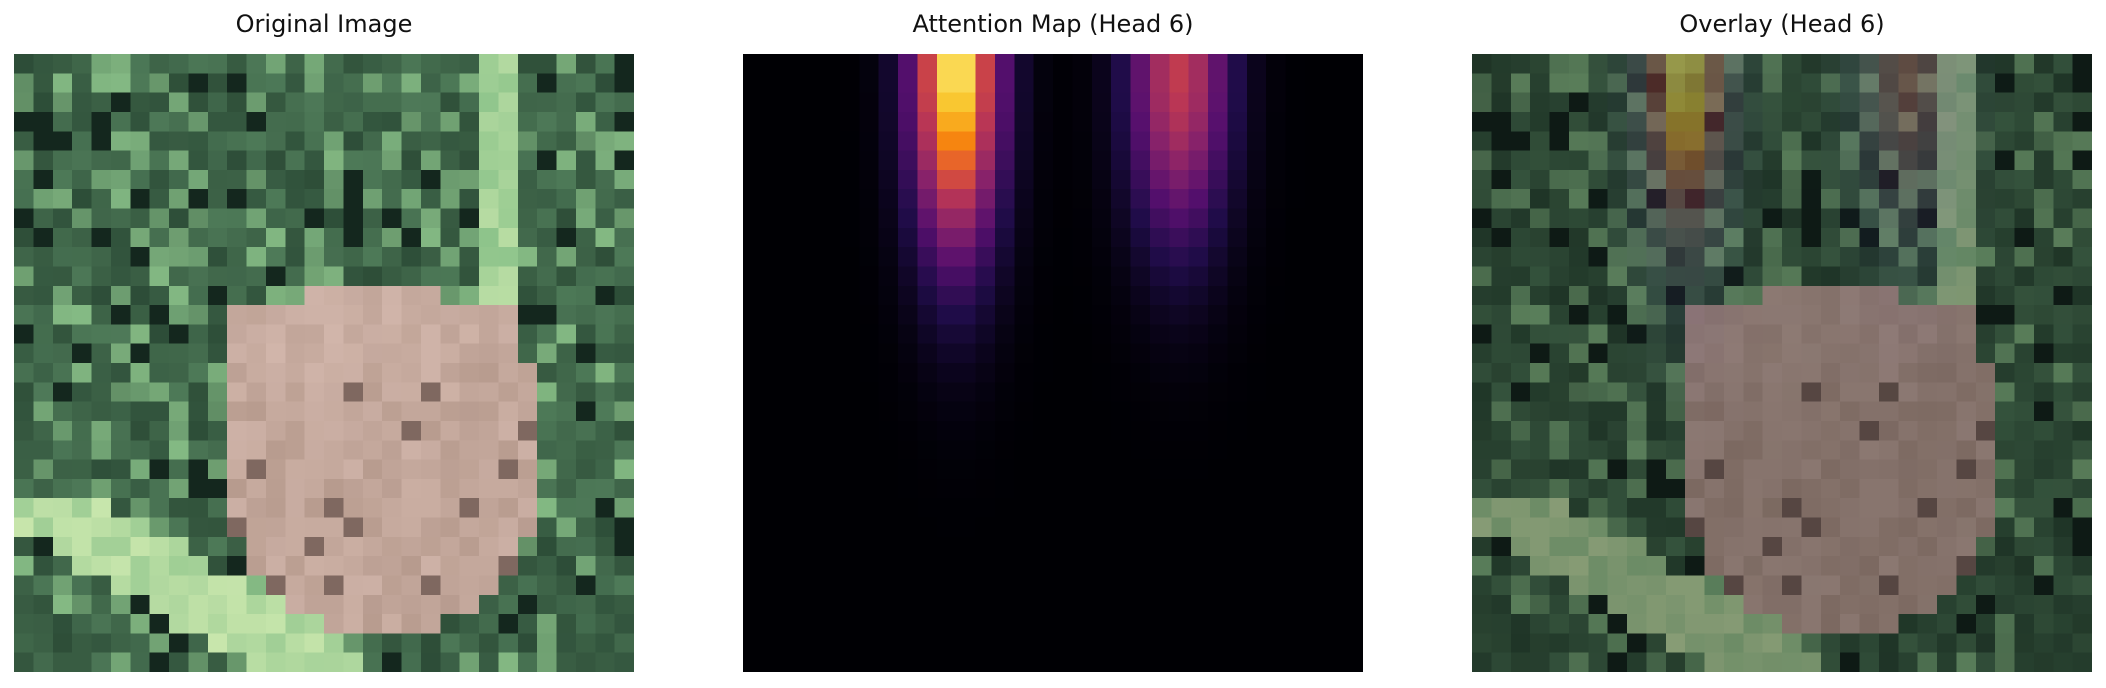 This screenshot has width=2106, height=688. What do you see at coordinates (324, 24) in the screenshot?
I see `panel-title-original: Original Image` at bounding box center [324, 24].